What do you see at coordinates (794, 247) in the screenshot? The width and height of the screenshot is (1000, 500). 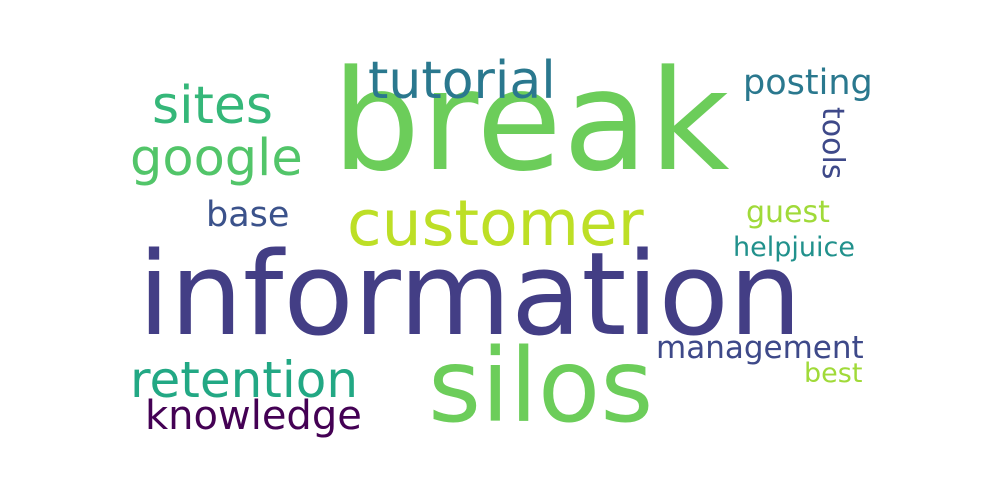 I see `word-helpjuice: helpjuice` at bounding box center [794, 247].